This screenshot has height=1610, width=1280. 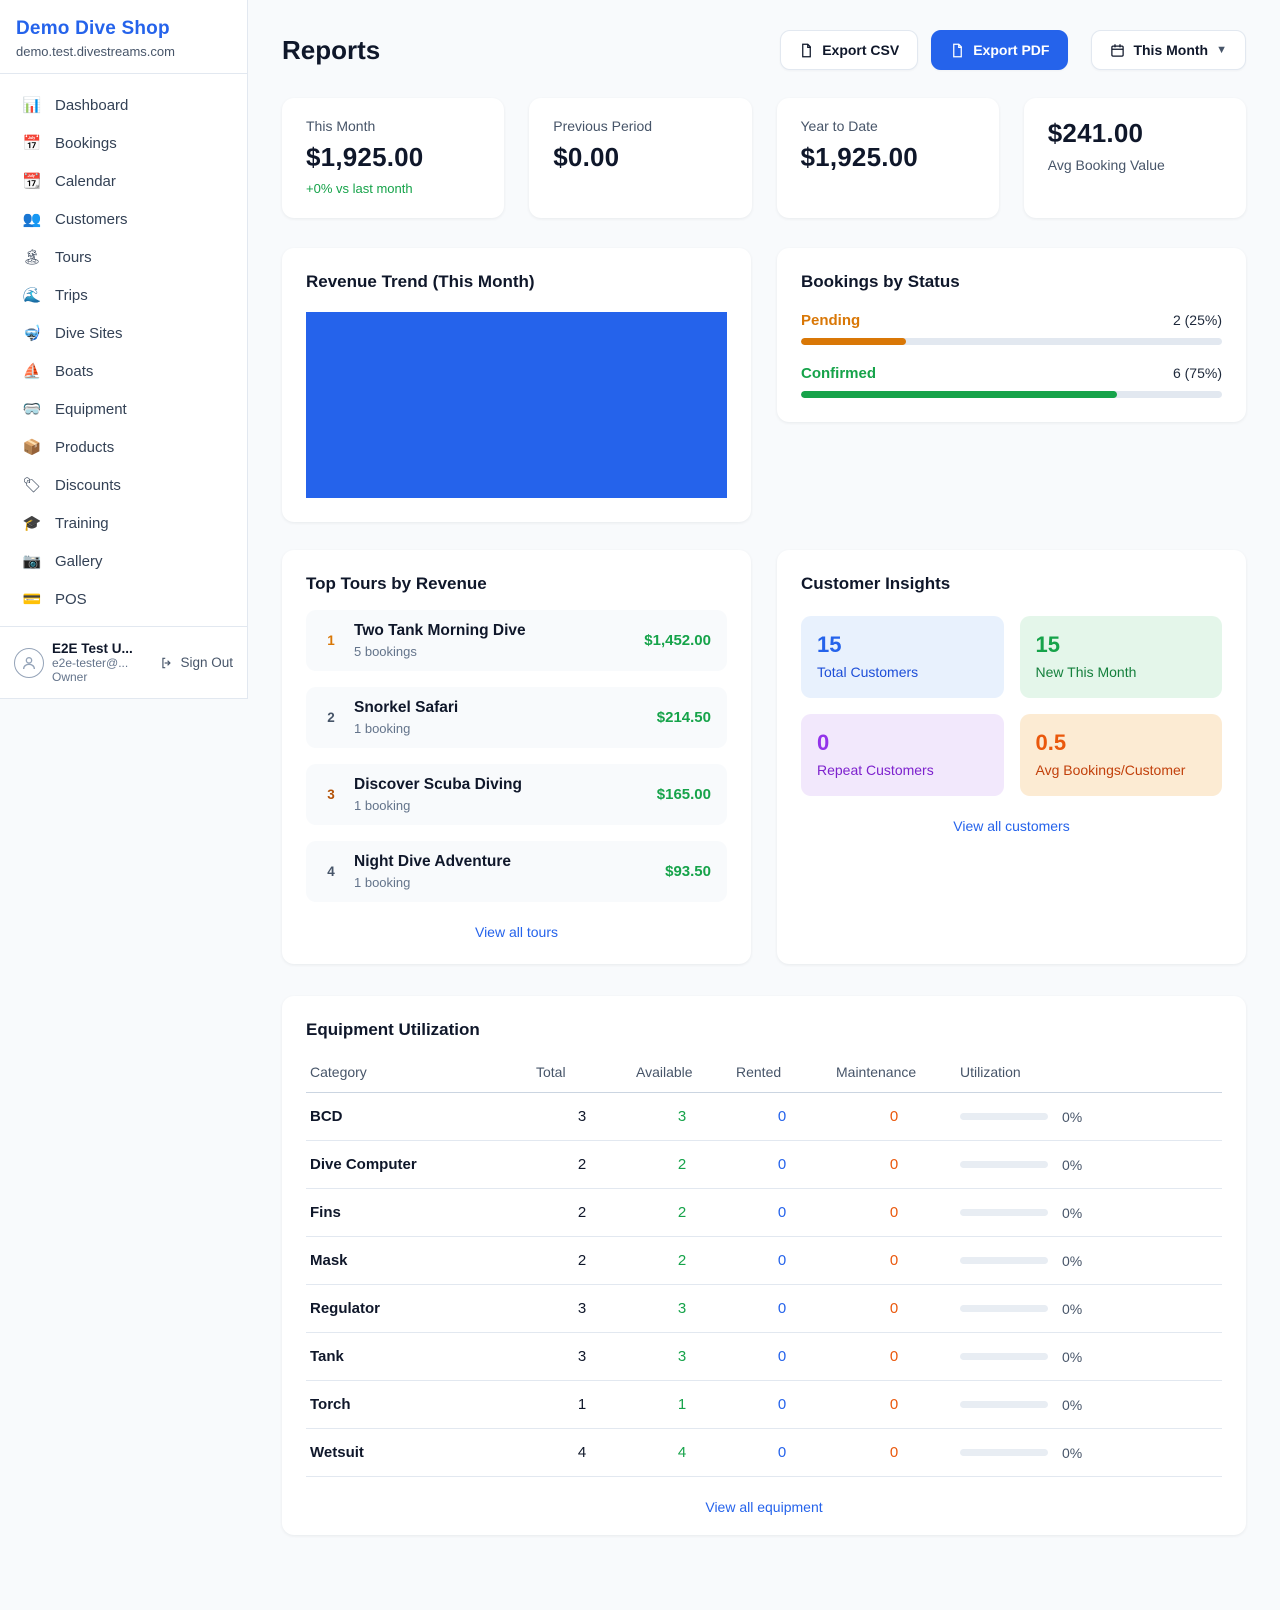 What do you see at coordinates (764, 1308) in the screenshot?
I see `table-row: Regulator 3 3 0 0 0%` at bounding box center [764, 1308].